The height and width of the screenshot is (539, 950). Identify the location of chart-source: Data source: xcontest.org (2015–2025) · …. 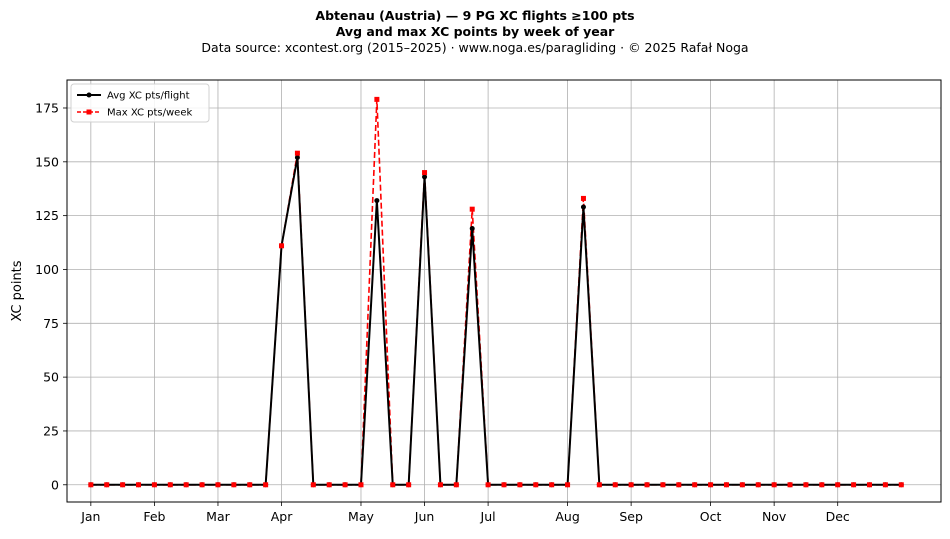
(475, 47).